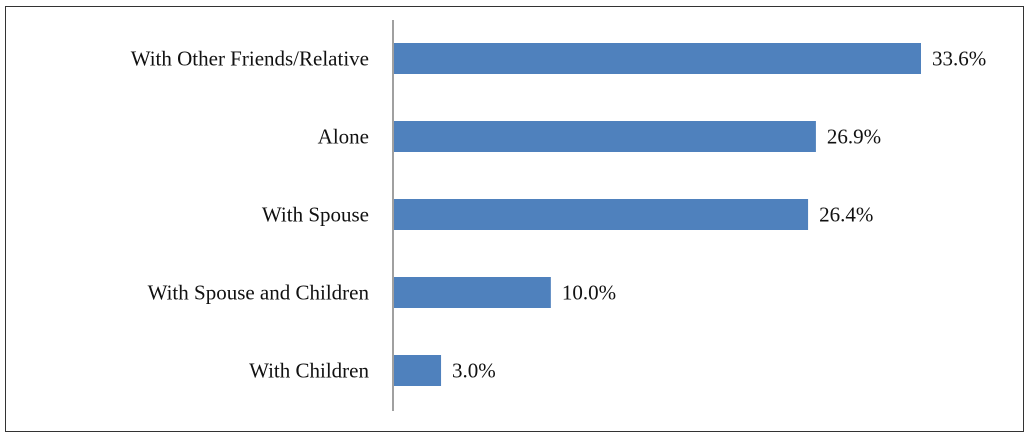  Describe the element at coordinates (589, 293) in the screenshot. I see `value-label-3: 10.0%` at that location.